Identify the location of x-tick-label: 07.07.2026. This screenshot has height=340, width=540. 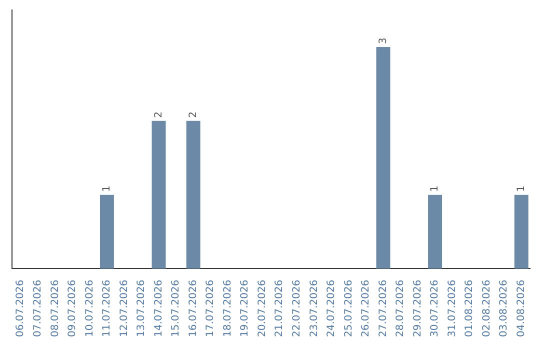
(38, 309).